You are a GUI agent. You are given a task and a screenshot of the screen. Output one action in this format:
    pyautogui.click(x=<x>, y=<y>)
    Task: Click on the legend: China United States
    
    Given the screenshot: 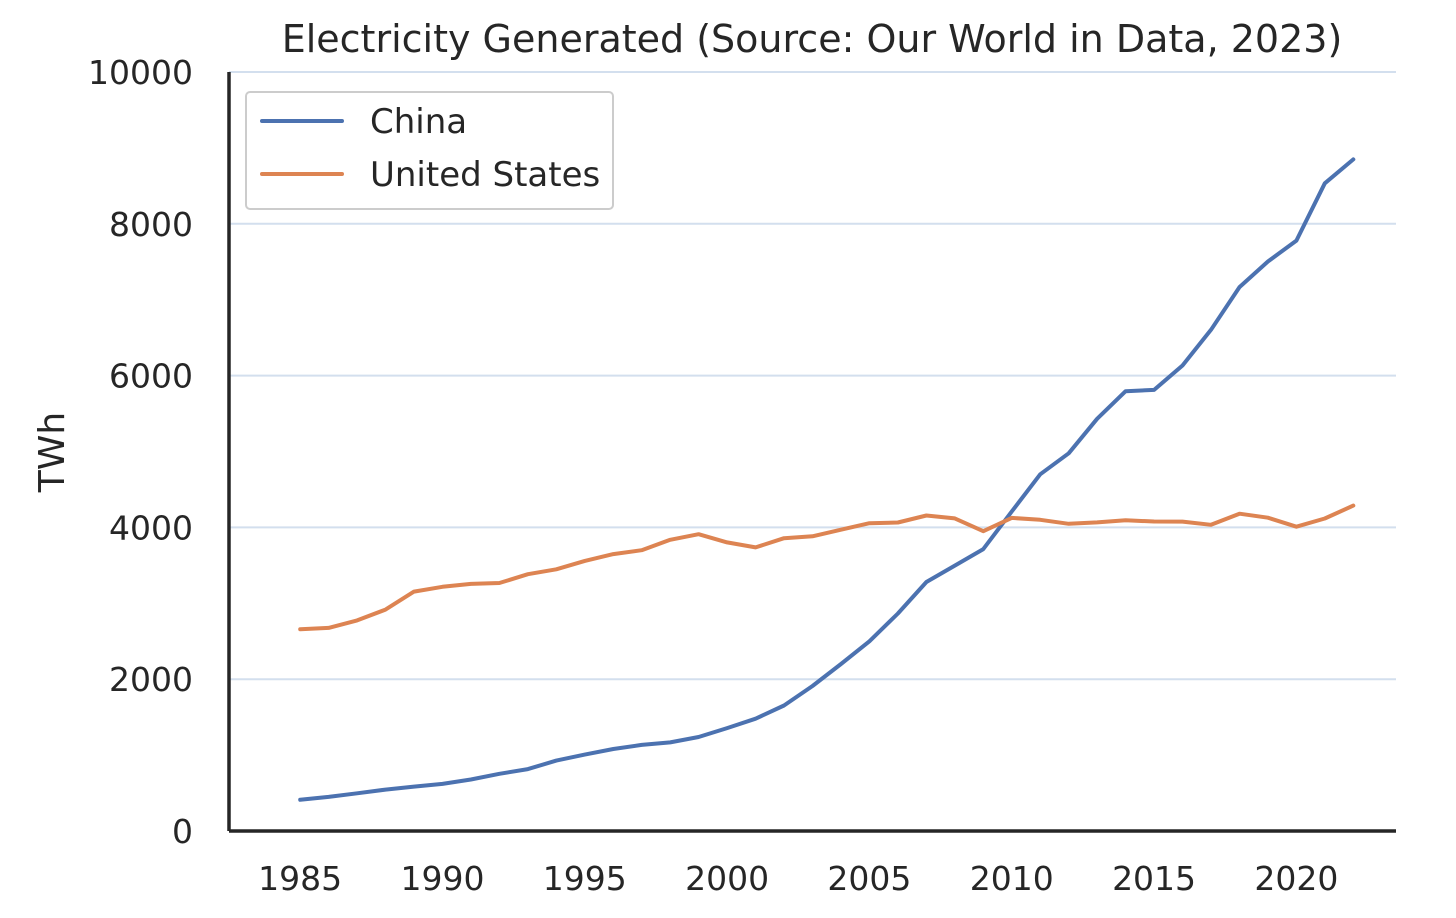 What is the action you would take?
    pyautogui.click(x=429, y=150)
    